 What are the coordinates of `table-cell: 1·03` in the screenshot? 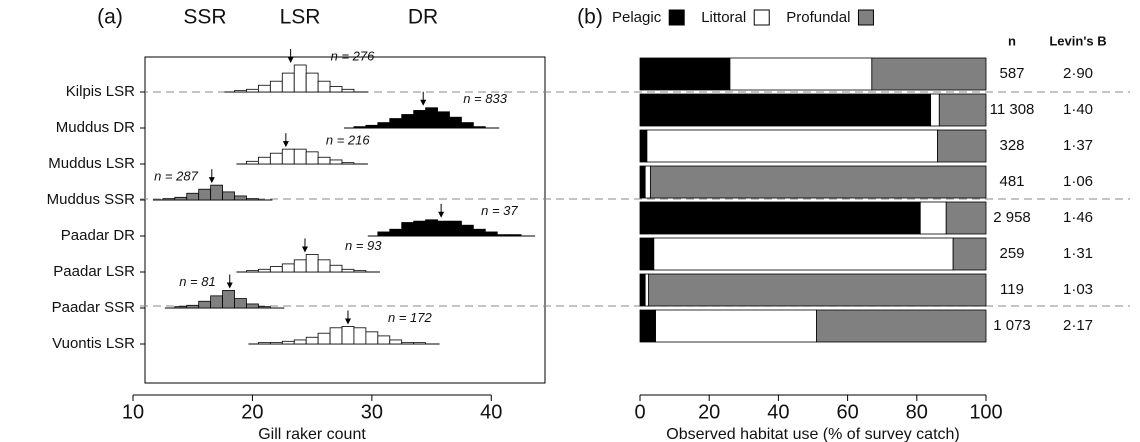 It's located at (1078, 289).